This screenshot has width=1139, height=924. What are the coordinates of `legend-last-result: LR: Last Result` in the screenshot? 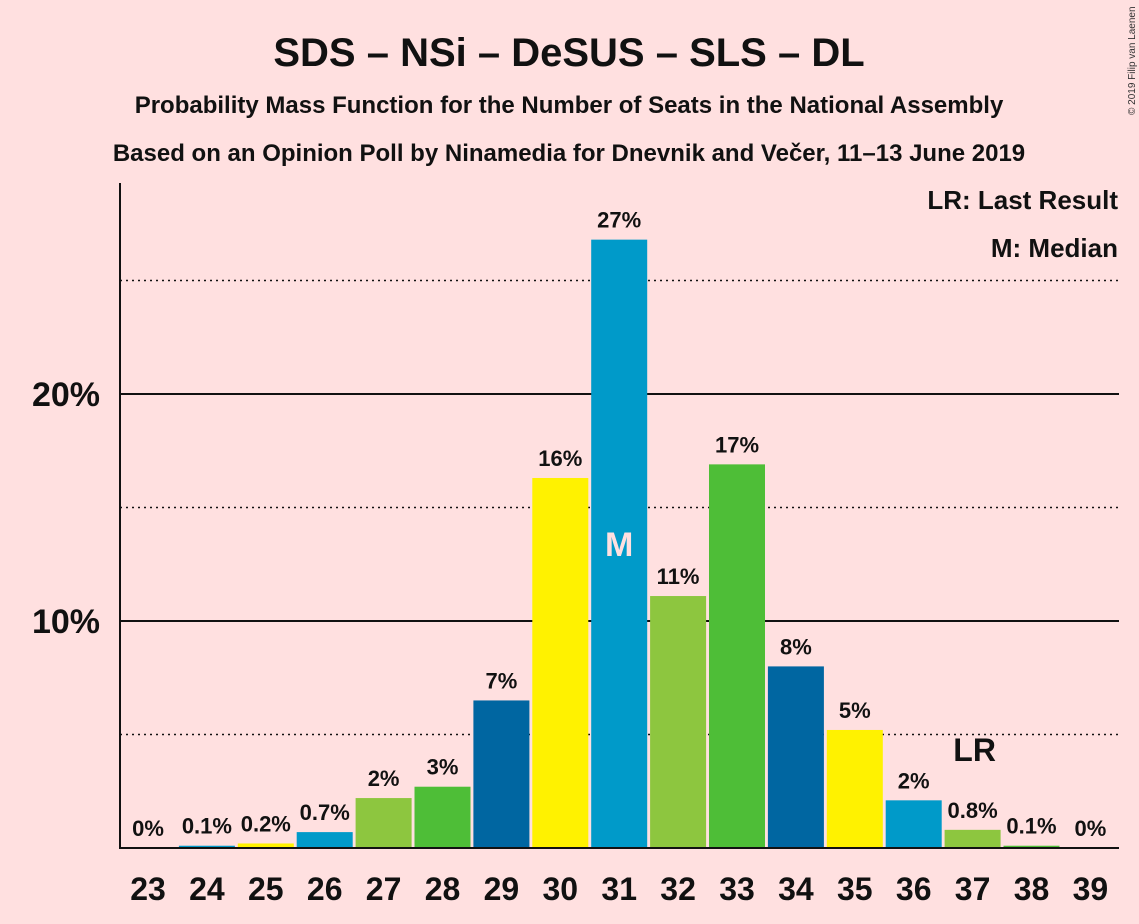 It's located at (1022, 200).